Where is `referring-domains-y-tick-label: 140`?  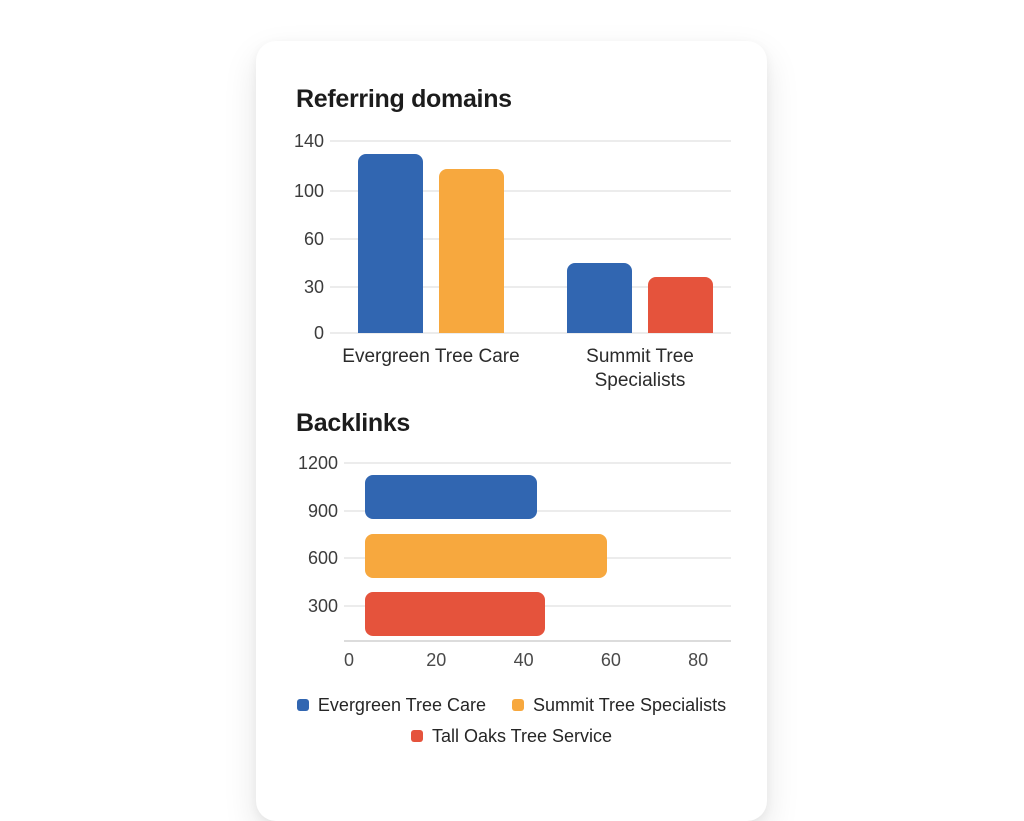
referring-domains-y-tick-label: 140 is located at coordinates (308, 141).